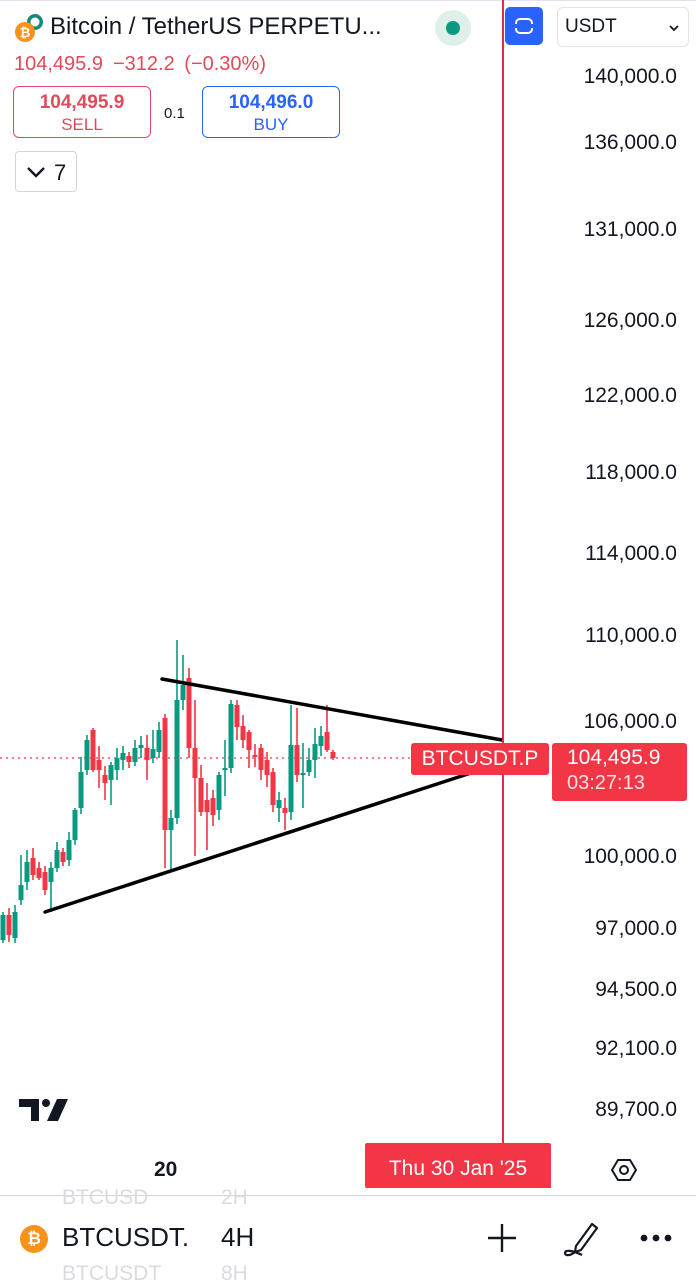  I want to click on price-axis-label: 126,000.0, so click(630, 320).